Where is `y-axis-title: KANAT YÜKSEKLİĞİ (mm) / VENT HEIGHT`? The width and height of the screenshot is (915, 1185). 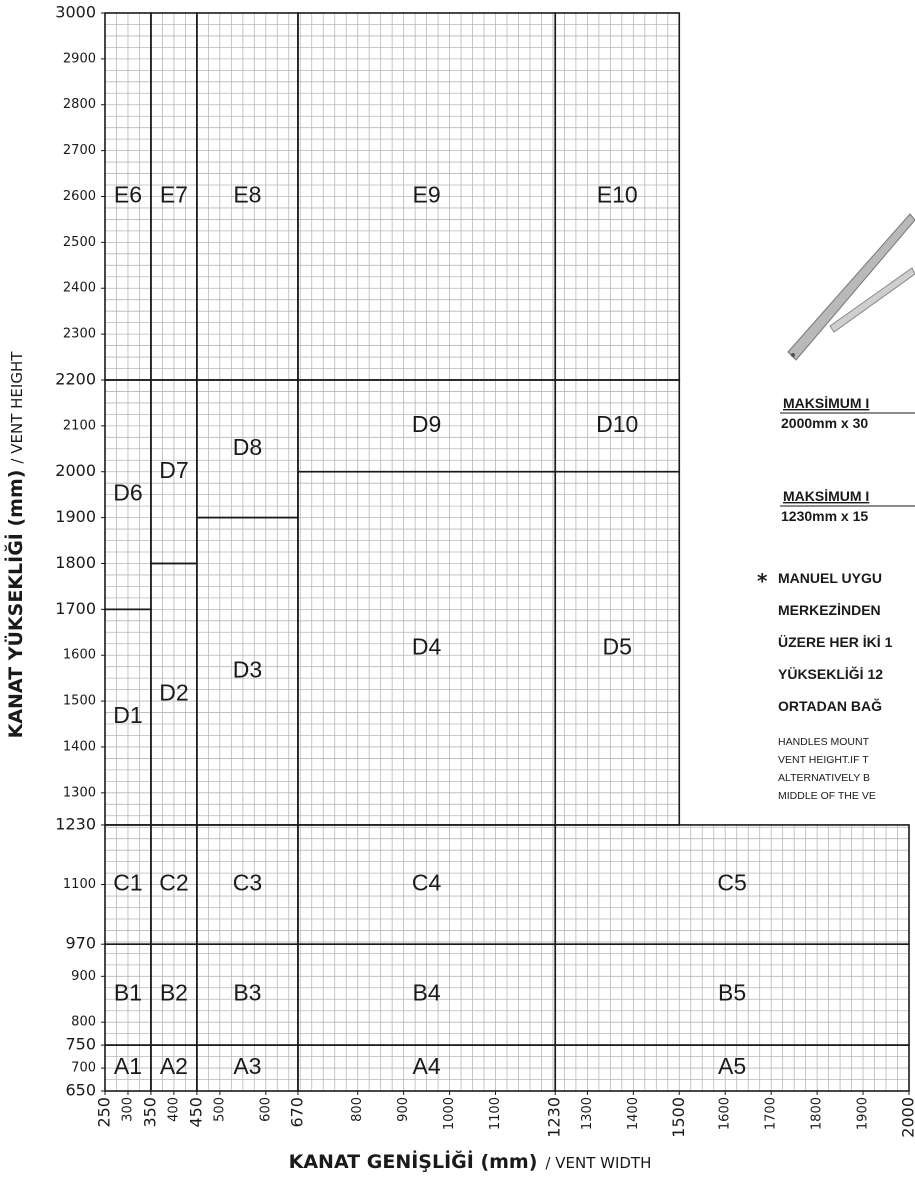
y-axis-title: KANAT YÜKSEKLİĞİ (mm) / VENT HEIGHT is located at coordinates (15, 545).